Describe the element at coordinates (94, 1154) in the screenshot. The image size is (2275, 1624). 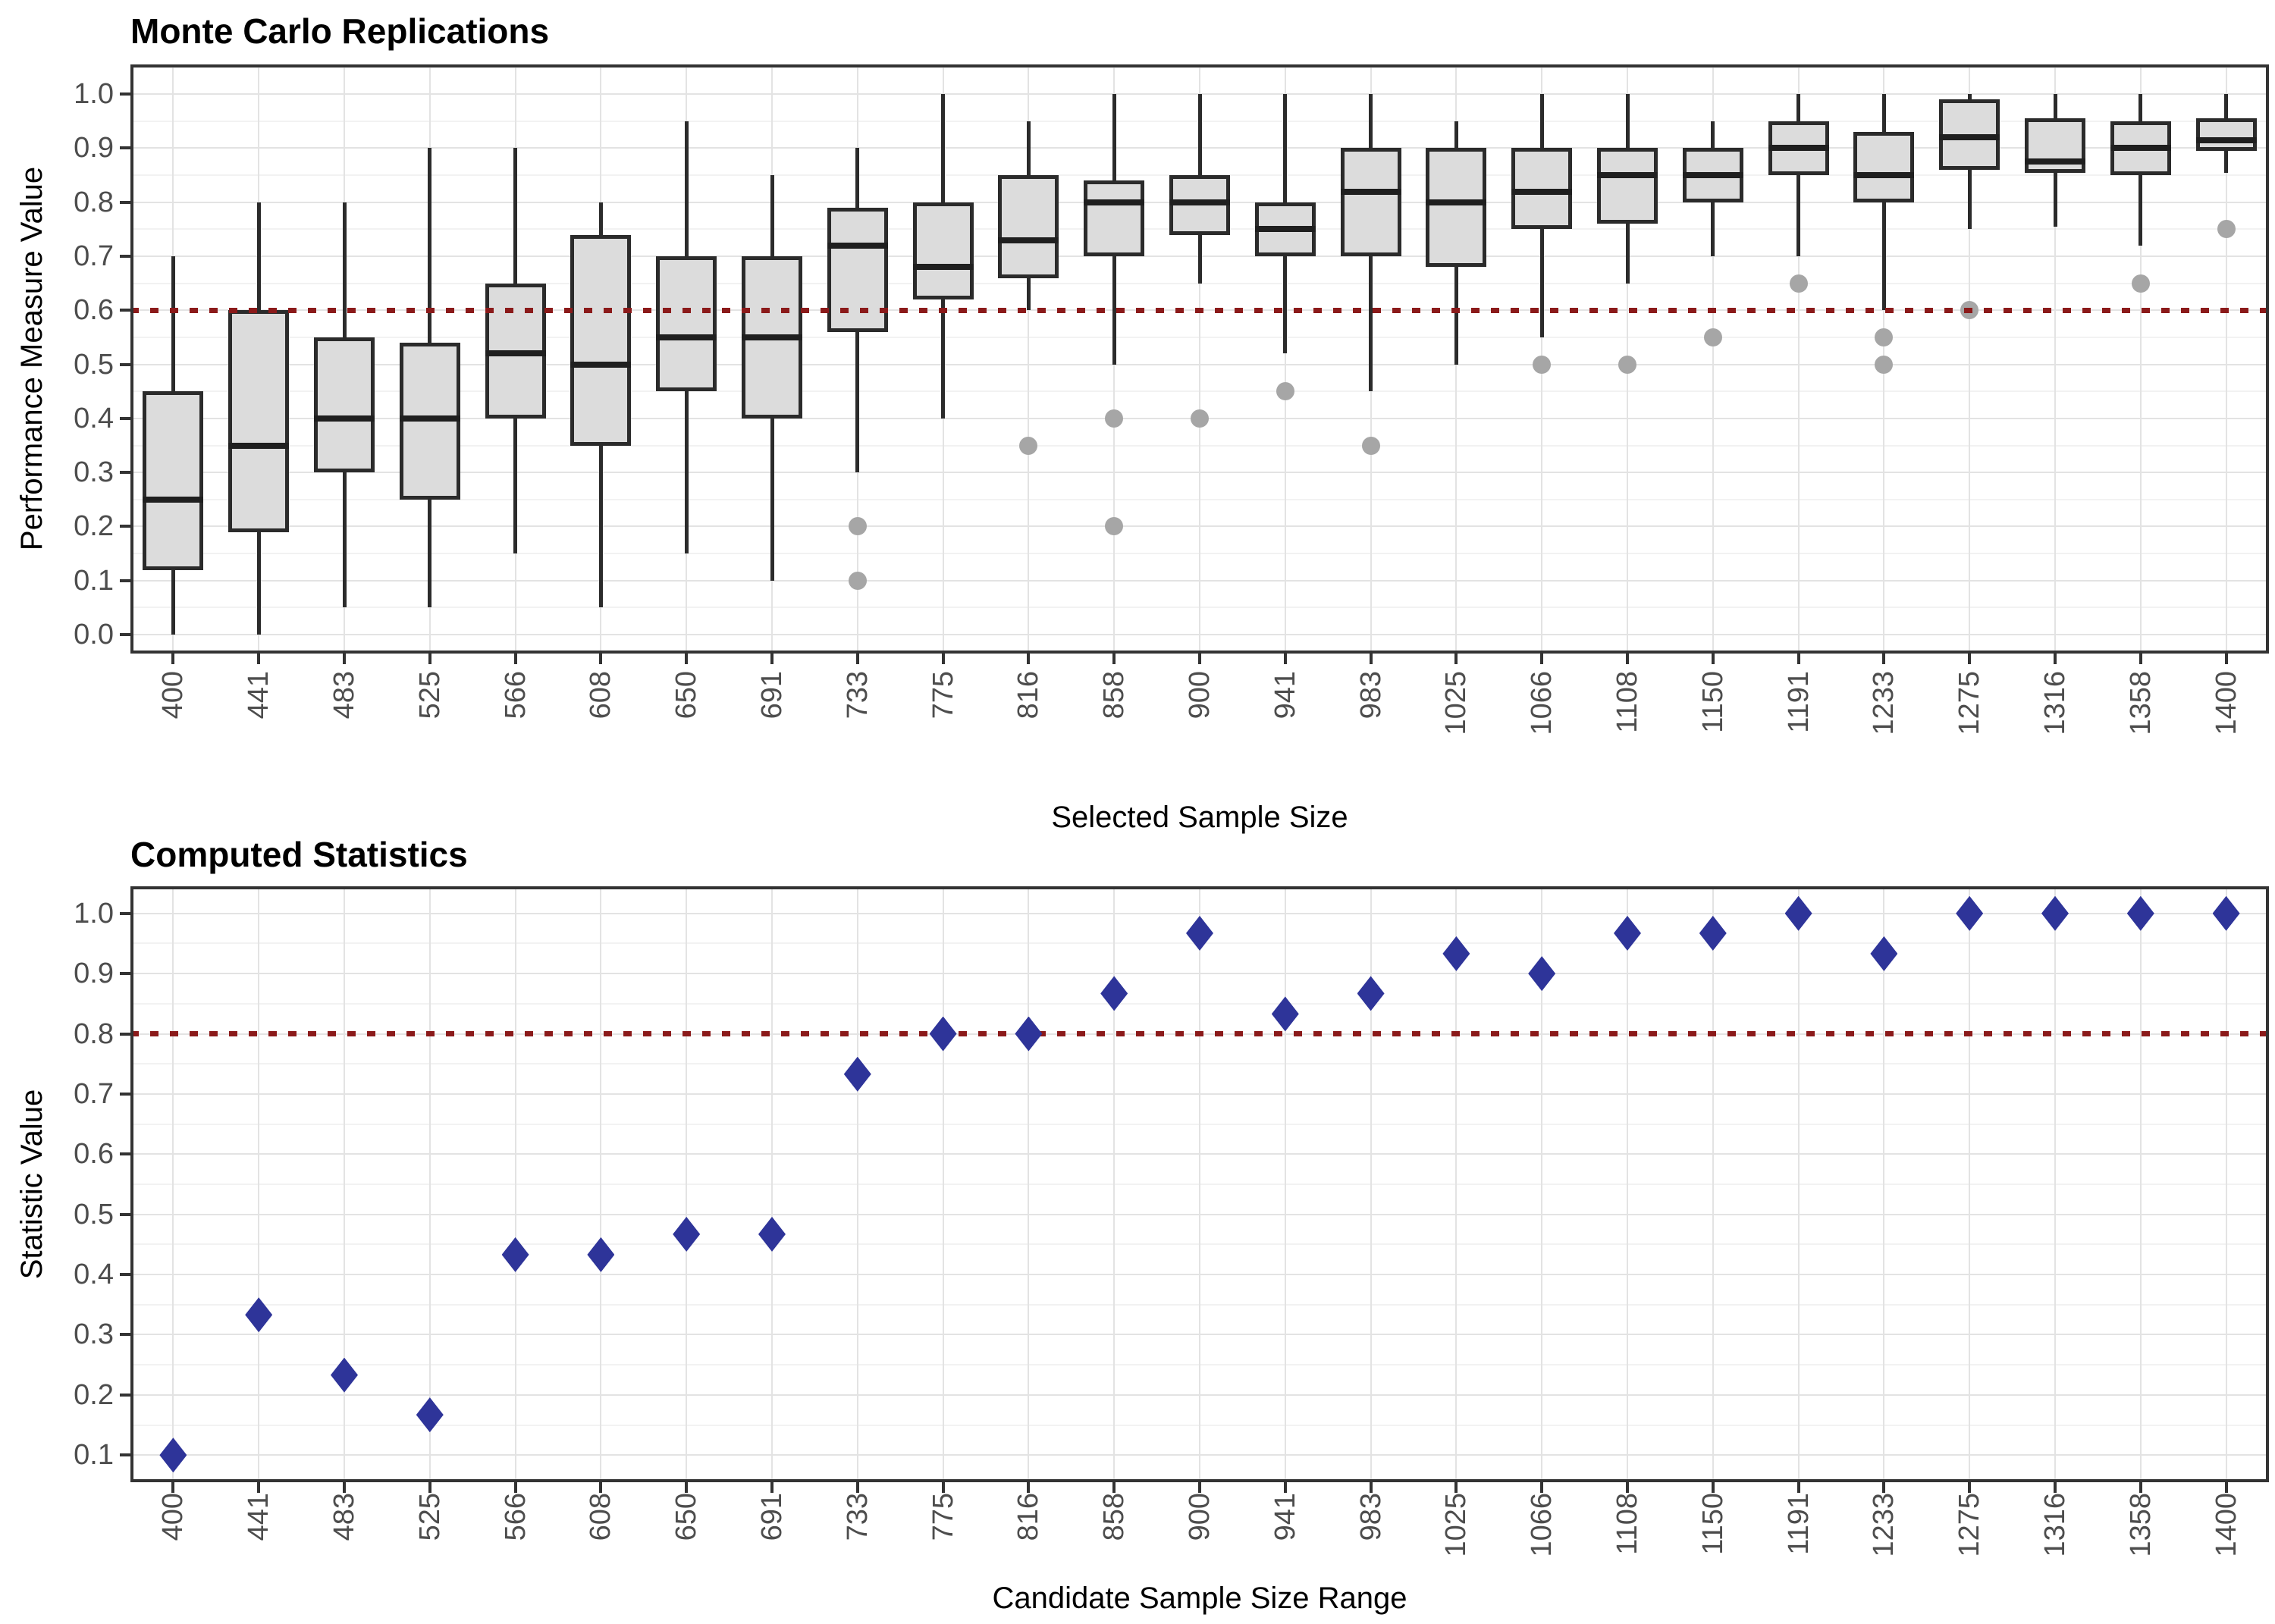
I see `y-axis-label: 0.6` at that location.